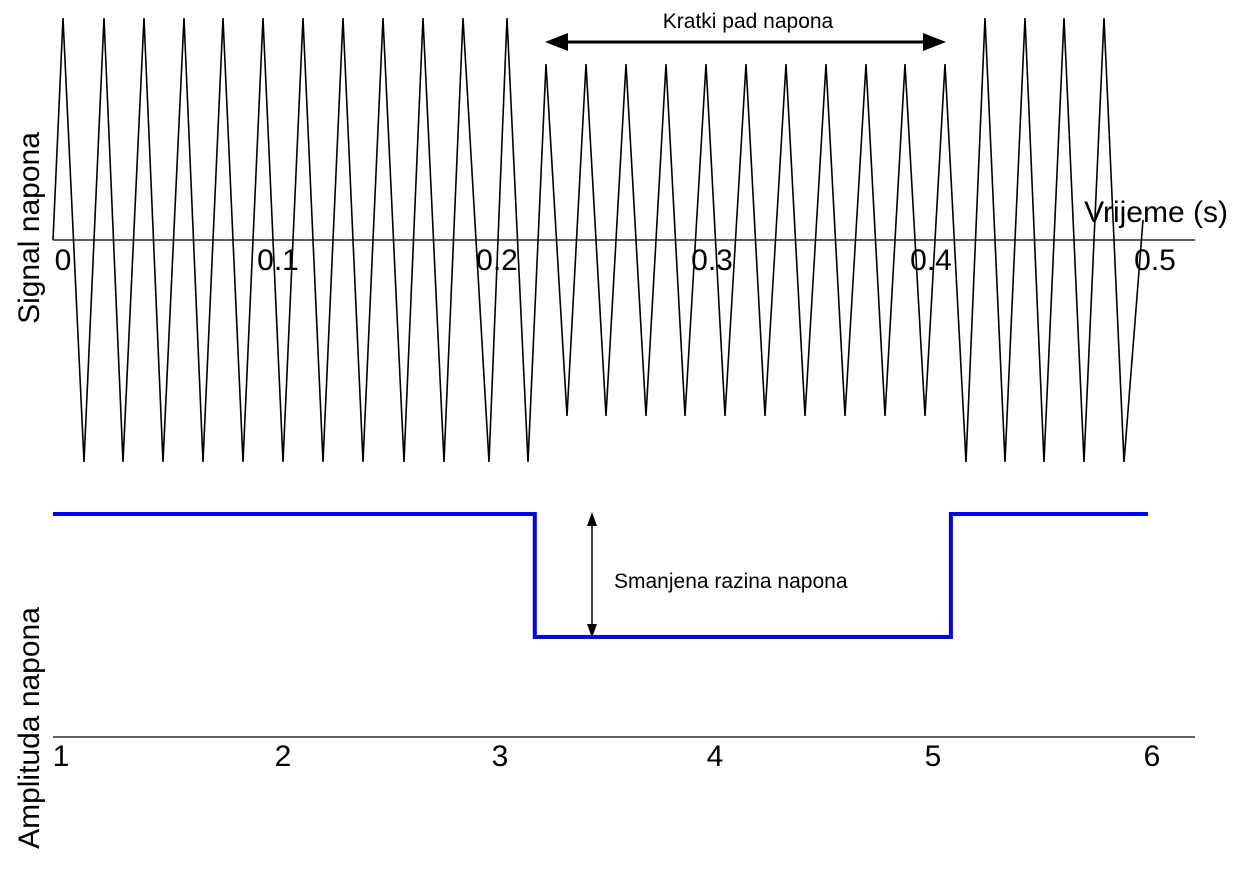 This screenshot has height=870, width=1243. Describe the element at coordinates (931, 260) in the screenshot. I see `time-tick-label: 0.4` at that location.